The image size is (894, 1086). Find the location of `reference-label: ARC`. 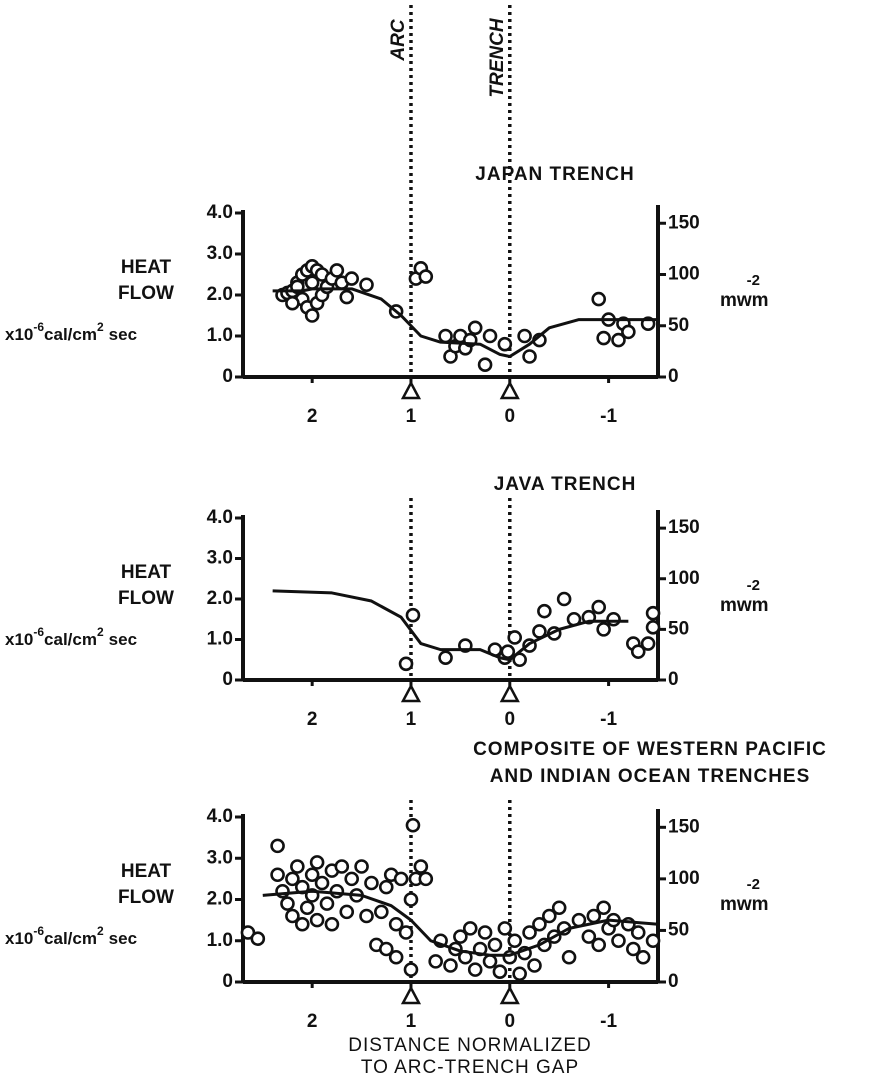

reference-label: ARC is located at coordinates (398, 40).